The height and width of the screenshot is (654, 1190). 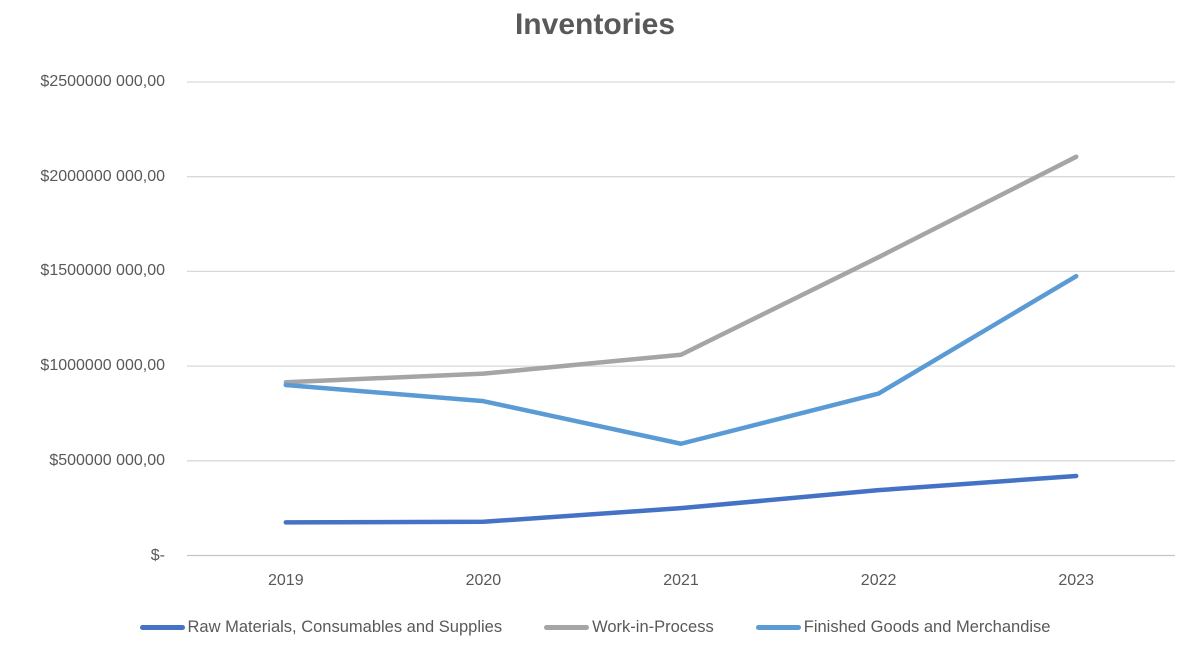 I want to click on y-tick-label: $1500000 000,00, so click(x=102, y=271).